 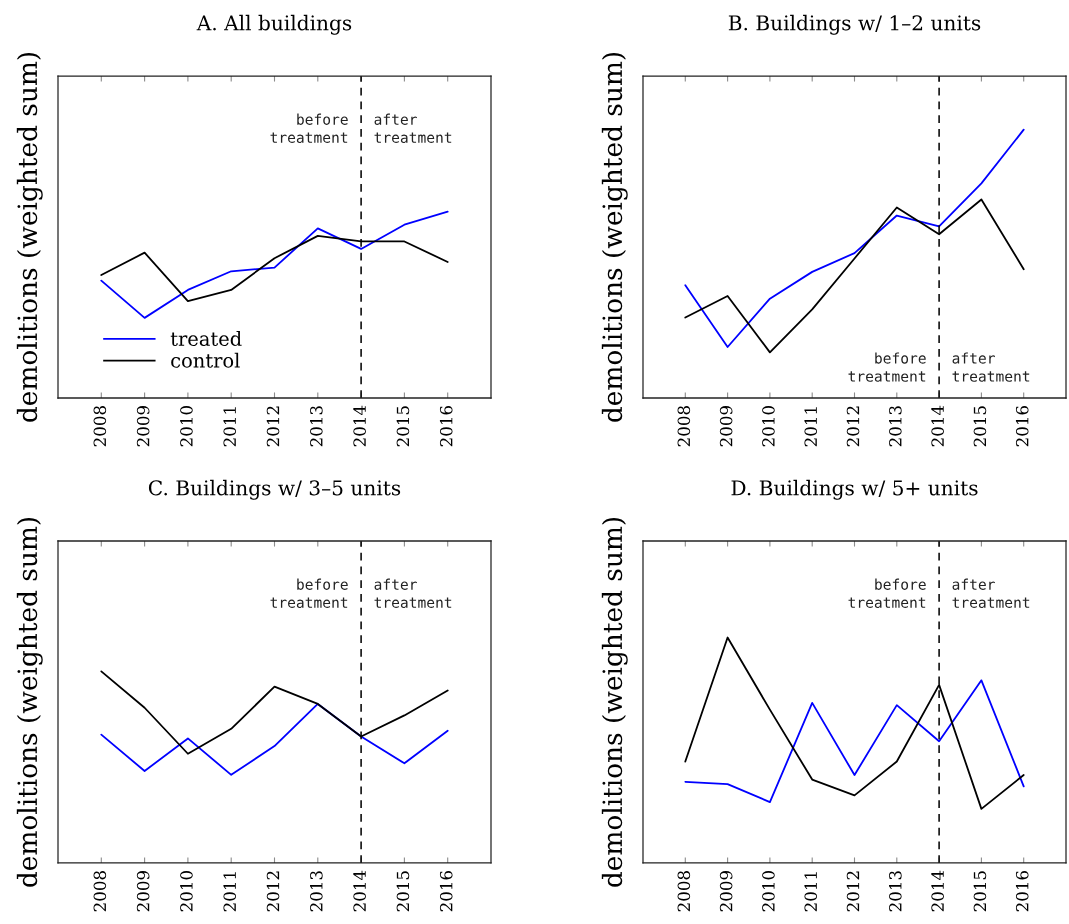 What do you see at coordinates (205, 360) in the screenshot?
I see `legend-label: control` at bounding box center [205, 360].